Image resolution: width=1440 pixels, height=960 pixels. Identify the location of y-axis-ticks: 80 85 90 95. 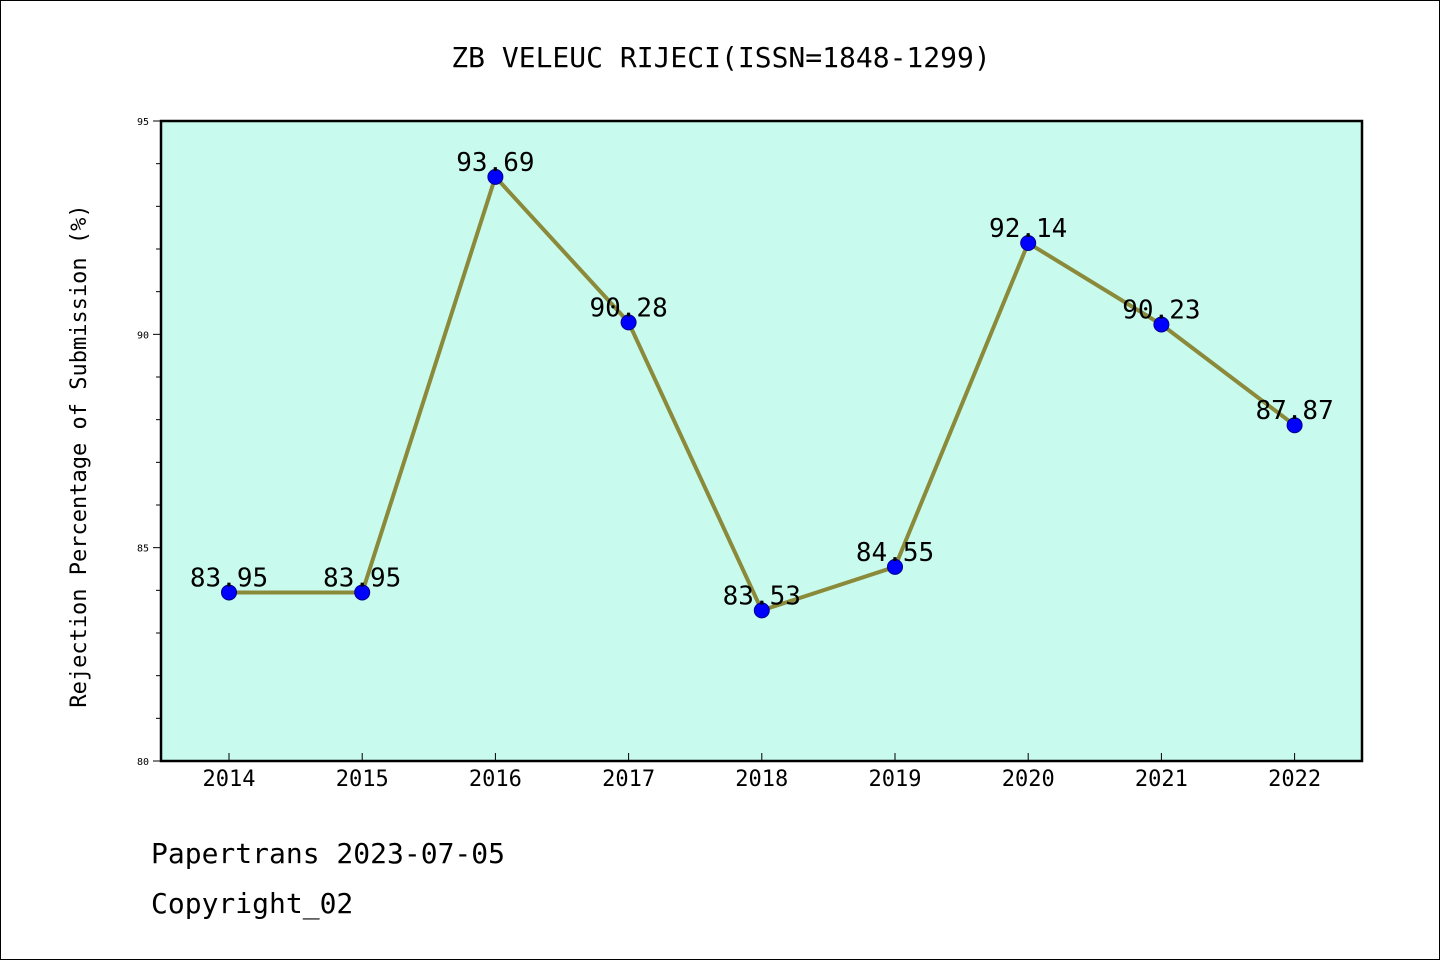
(149, 442).